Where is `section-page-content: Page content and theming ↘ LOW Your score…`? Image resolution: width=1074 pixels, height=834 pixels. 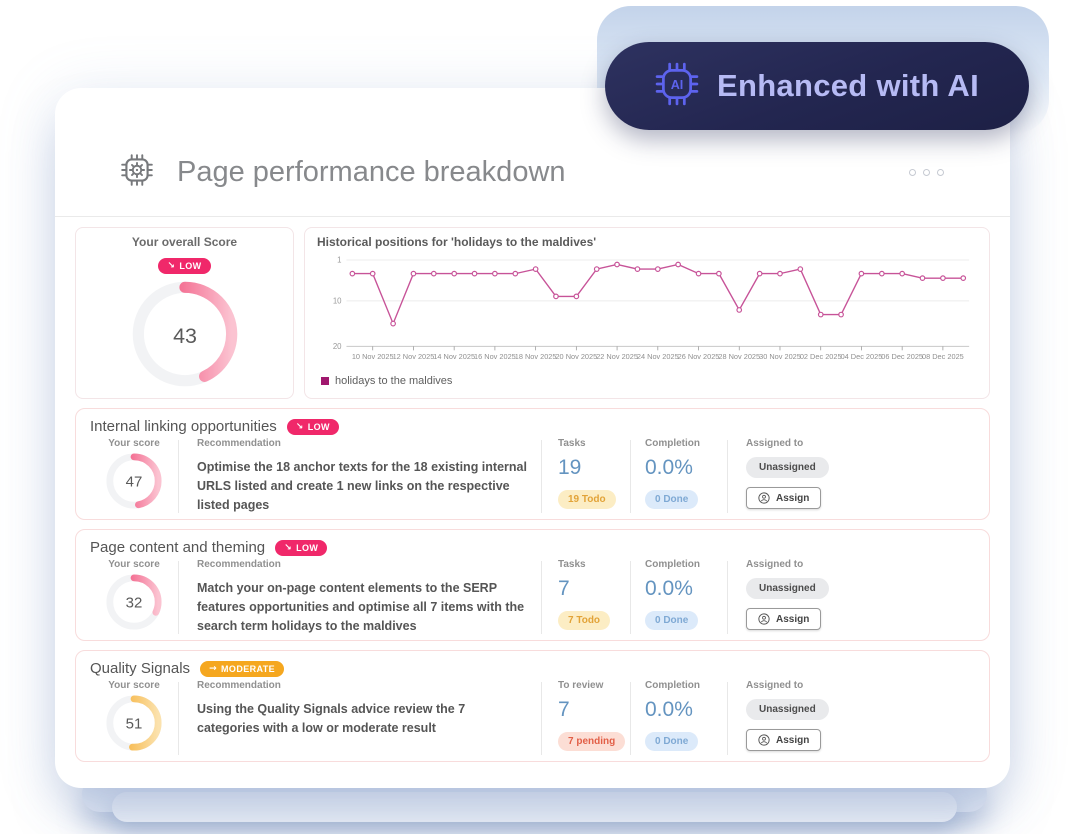 section-page-content: Page content and theming ↘ LOW Your score… is located at coordinates (532, 585).